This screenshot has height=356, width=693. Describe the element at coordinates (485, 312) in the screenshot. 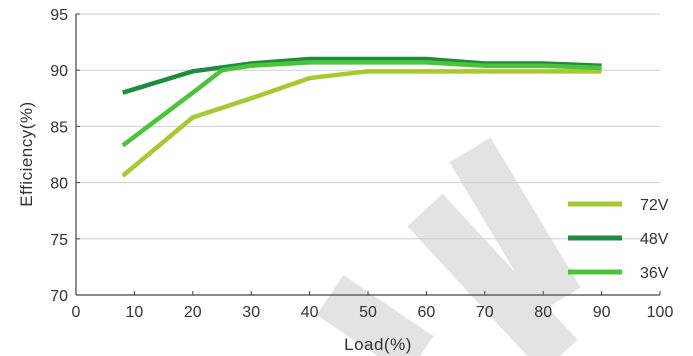

I see `x-tick-label: 70` at that location.